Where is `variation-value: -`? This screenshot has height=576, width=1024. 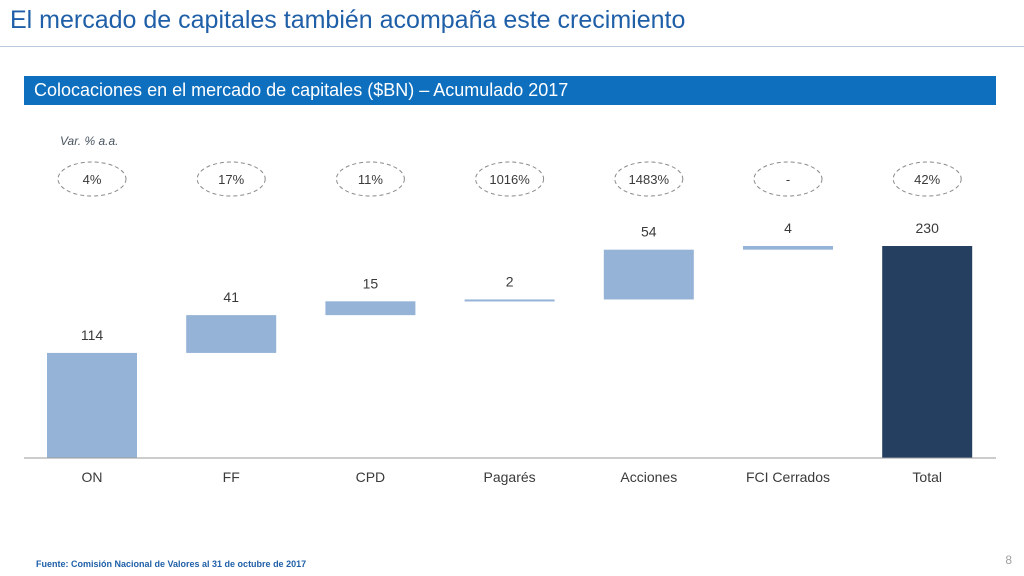 variation-value: - is located at coordinates (788, 179).